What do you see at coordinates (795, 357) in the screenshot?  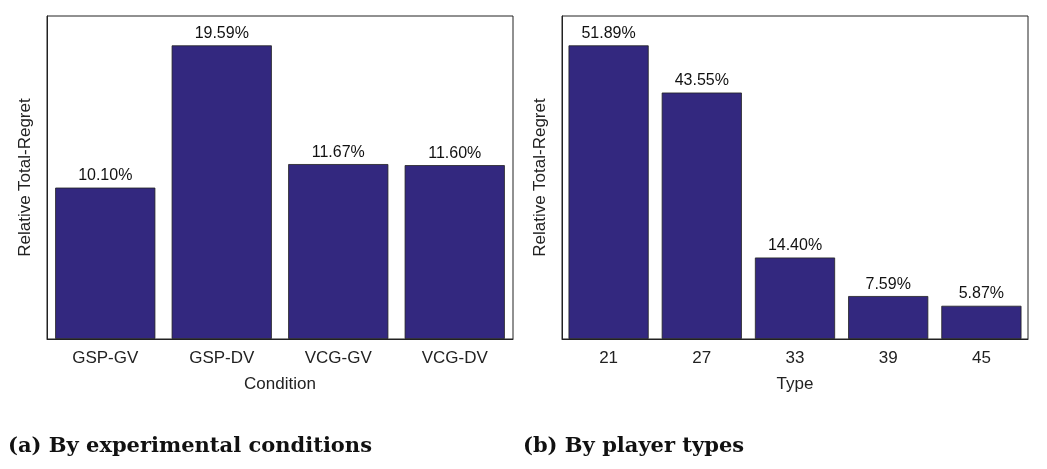 I see `x-tick-label: 33` at bounding box center [795, 357].